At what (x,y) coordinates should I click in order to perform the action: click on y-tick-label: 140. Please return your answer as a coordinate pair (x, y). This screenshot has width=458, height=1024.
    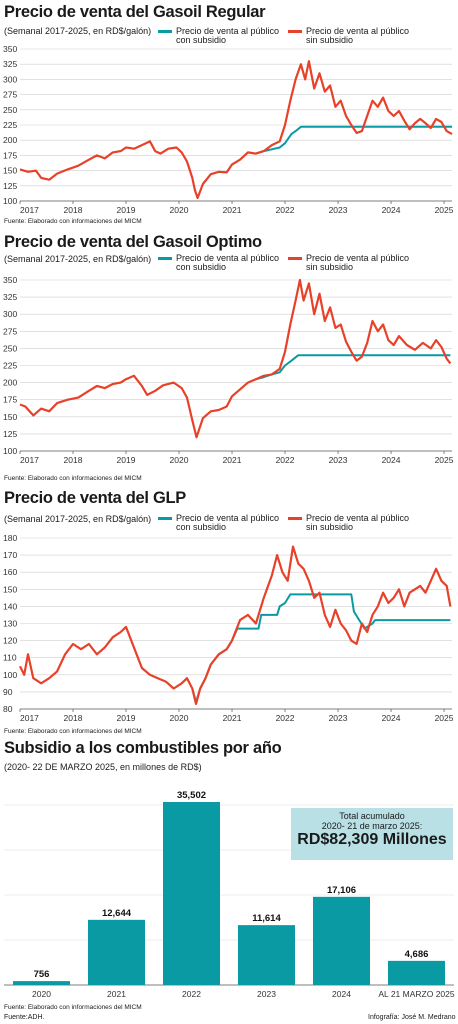
    Looking at the image, I should click on (10, 606).